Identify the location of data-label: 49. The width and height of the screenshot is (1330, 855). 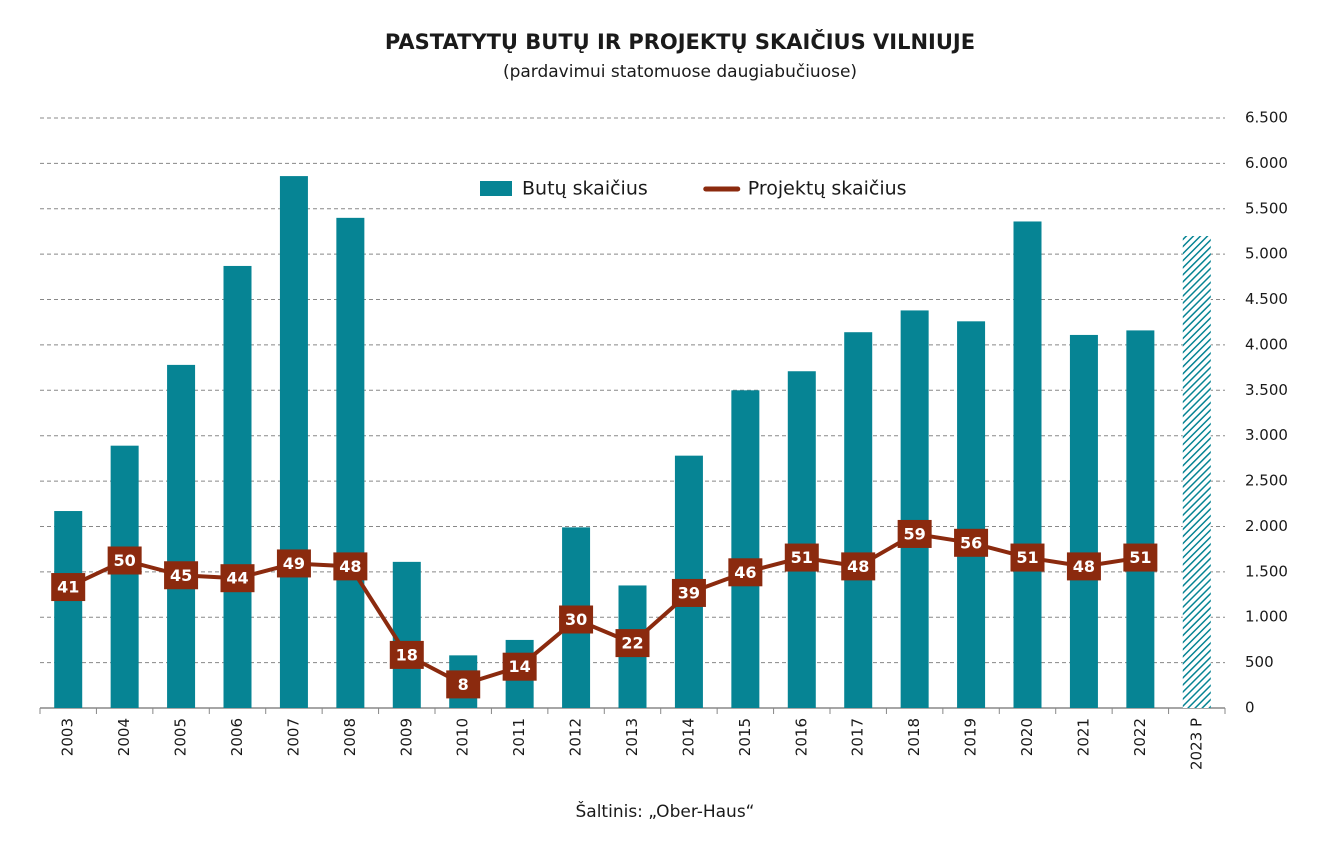
(294, 563).